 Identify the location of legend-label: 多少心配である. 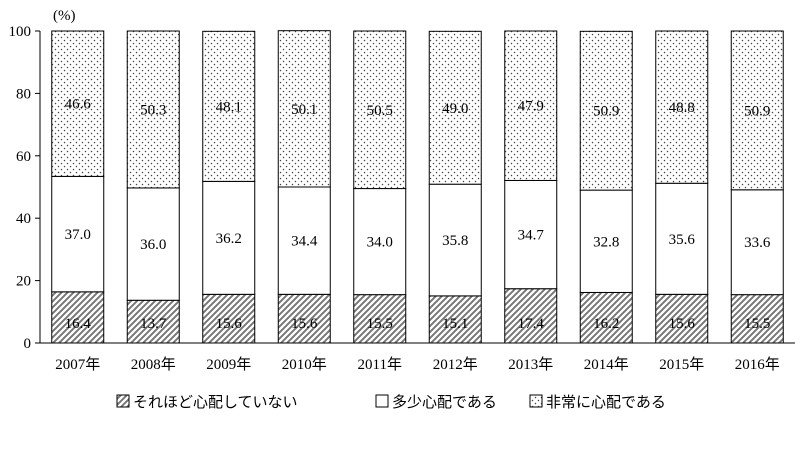
(444, 402).